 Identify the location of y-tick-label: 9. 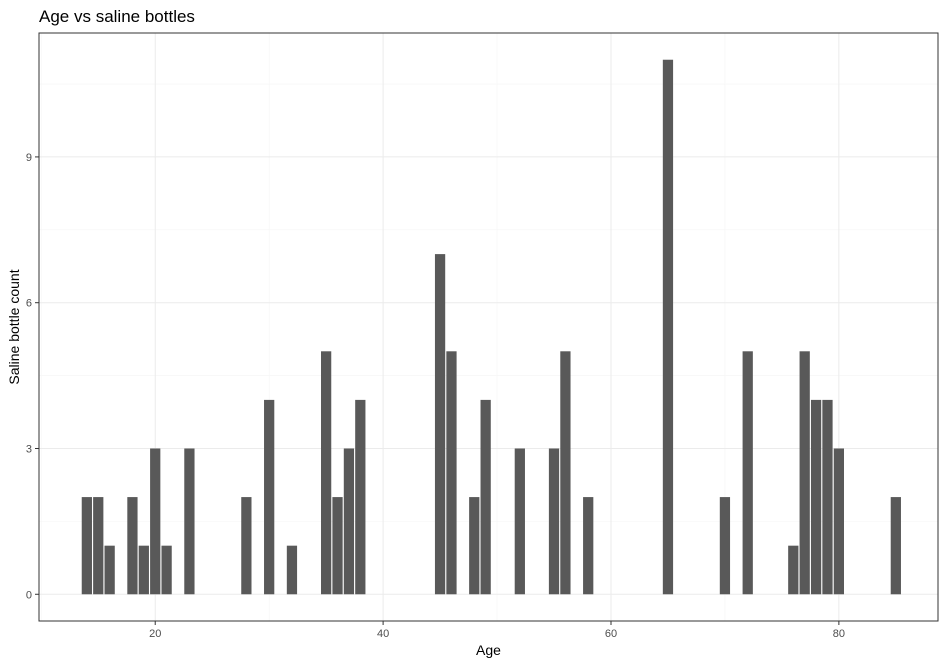
(29, 158).